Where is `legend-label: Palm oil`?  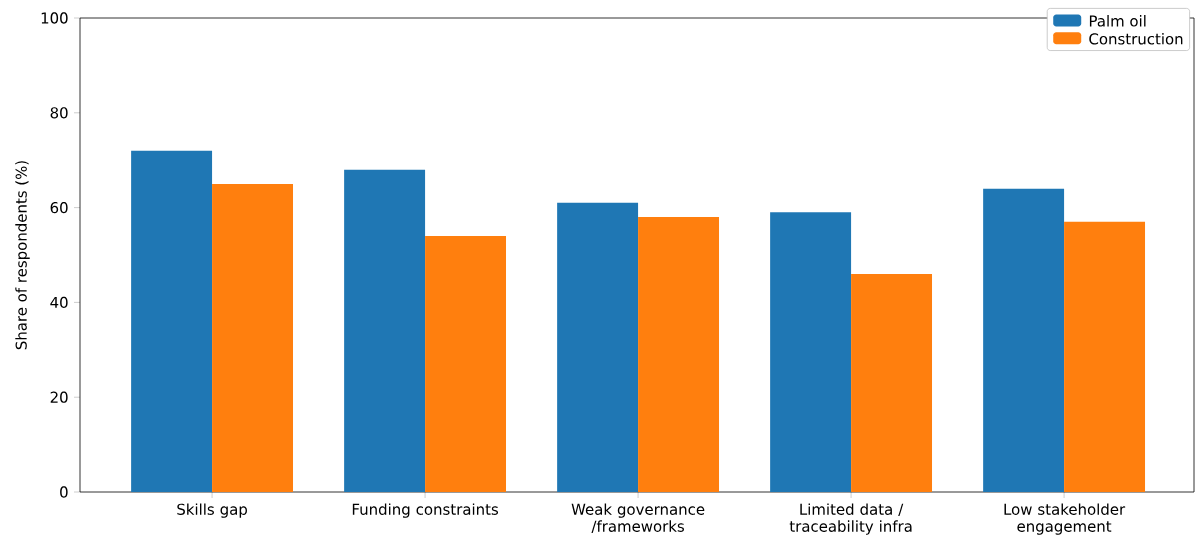 legend-label: Palm oil is located at coordinates (1117, 21).